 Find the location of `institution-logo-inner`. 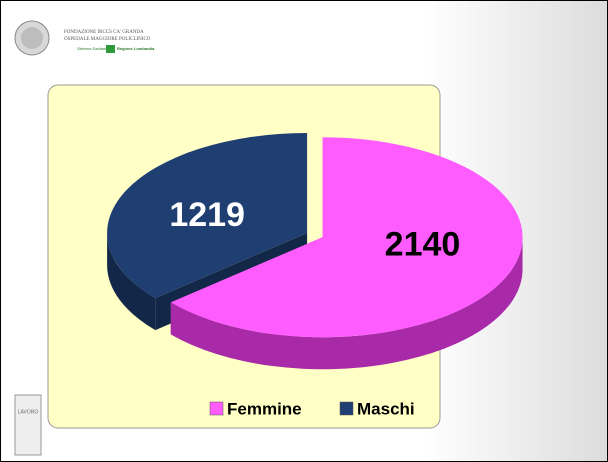

institution-logo-inner is located at coordinates (32, 38).